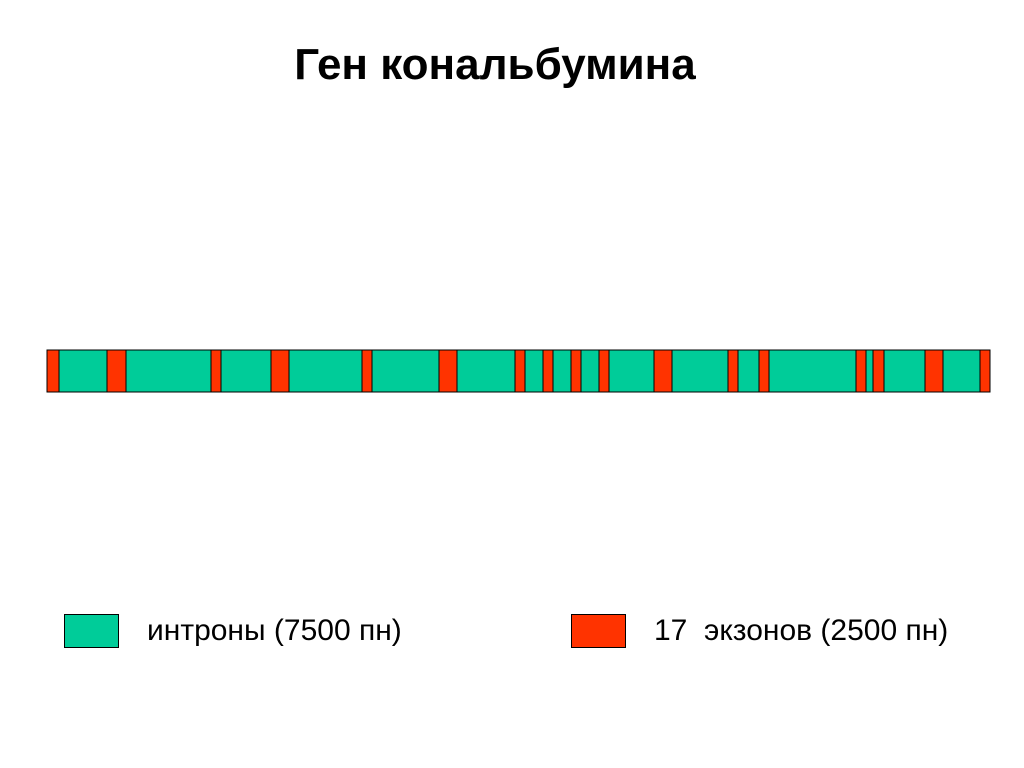  What do you see at coordinates (495, 64) in the screenshot?
I see `page-title: Ген кональбумина` at bounding box center [495, 64].